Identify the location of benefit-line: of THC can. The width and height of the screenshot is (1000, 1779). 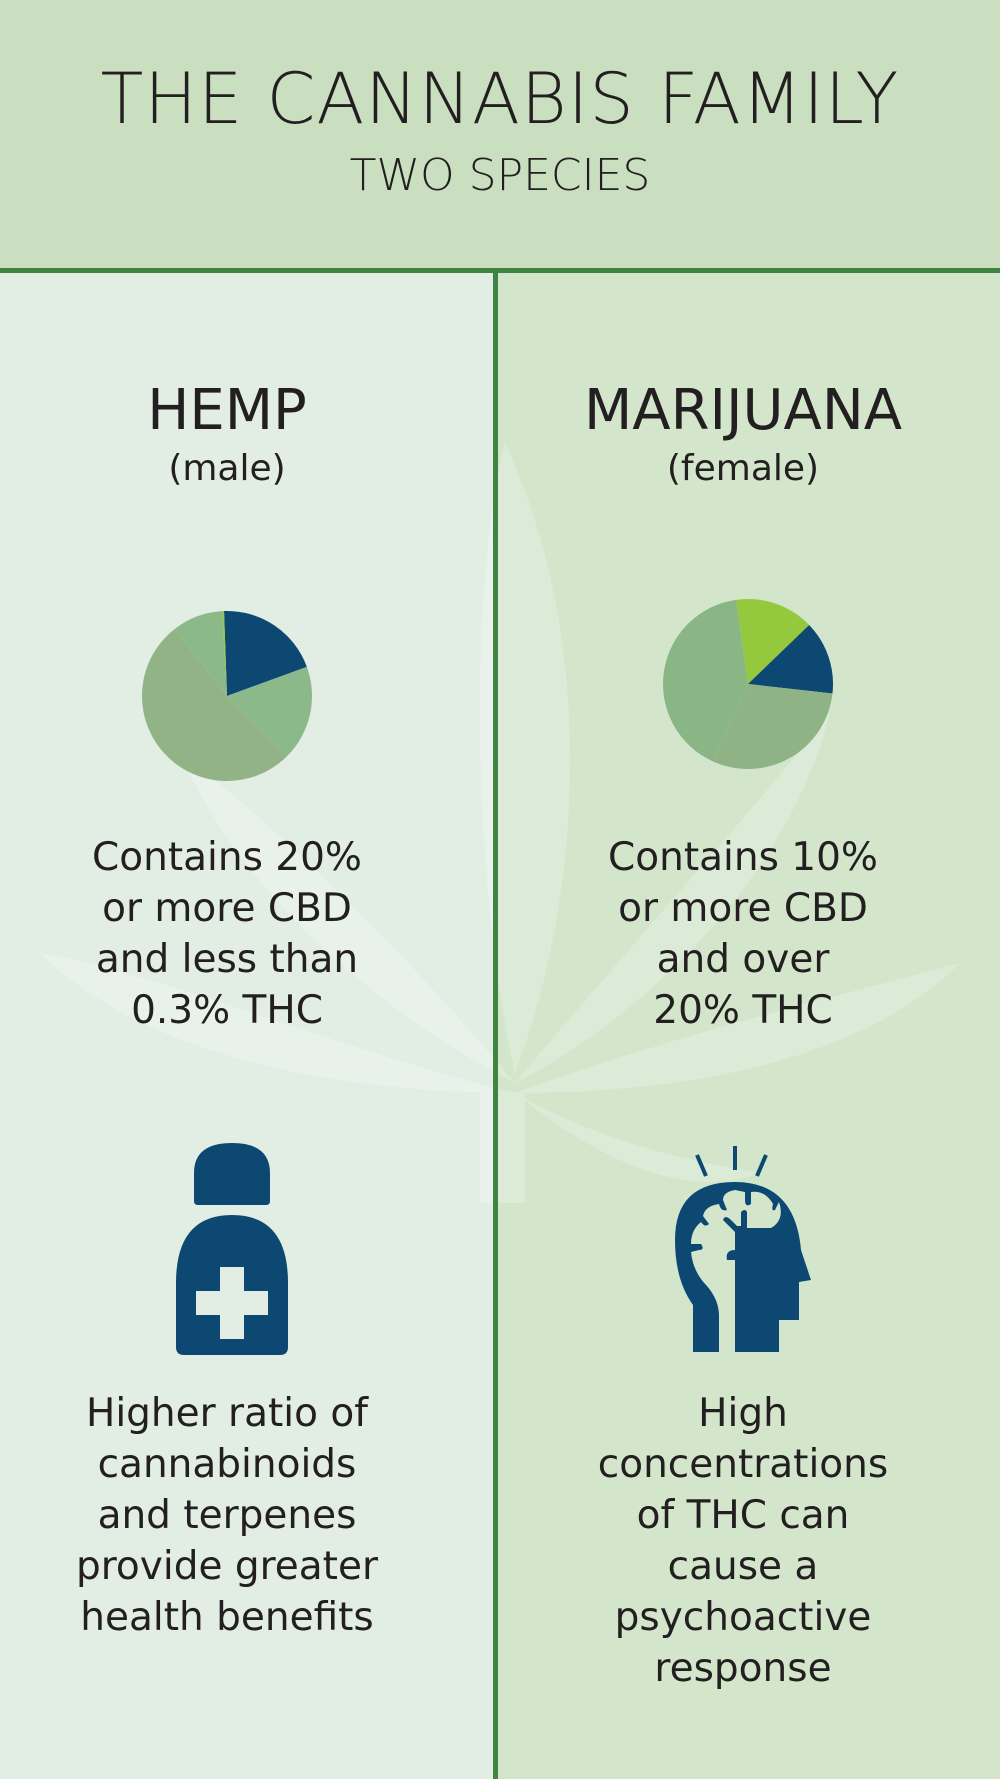
(743, 1515).